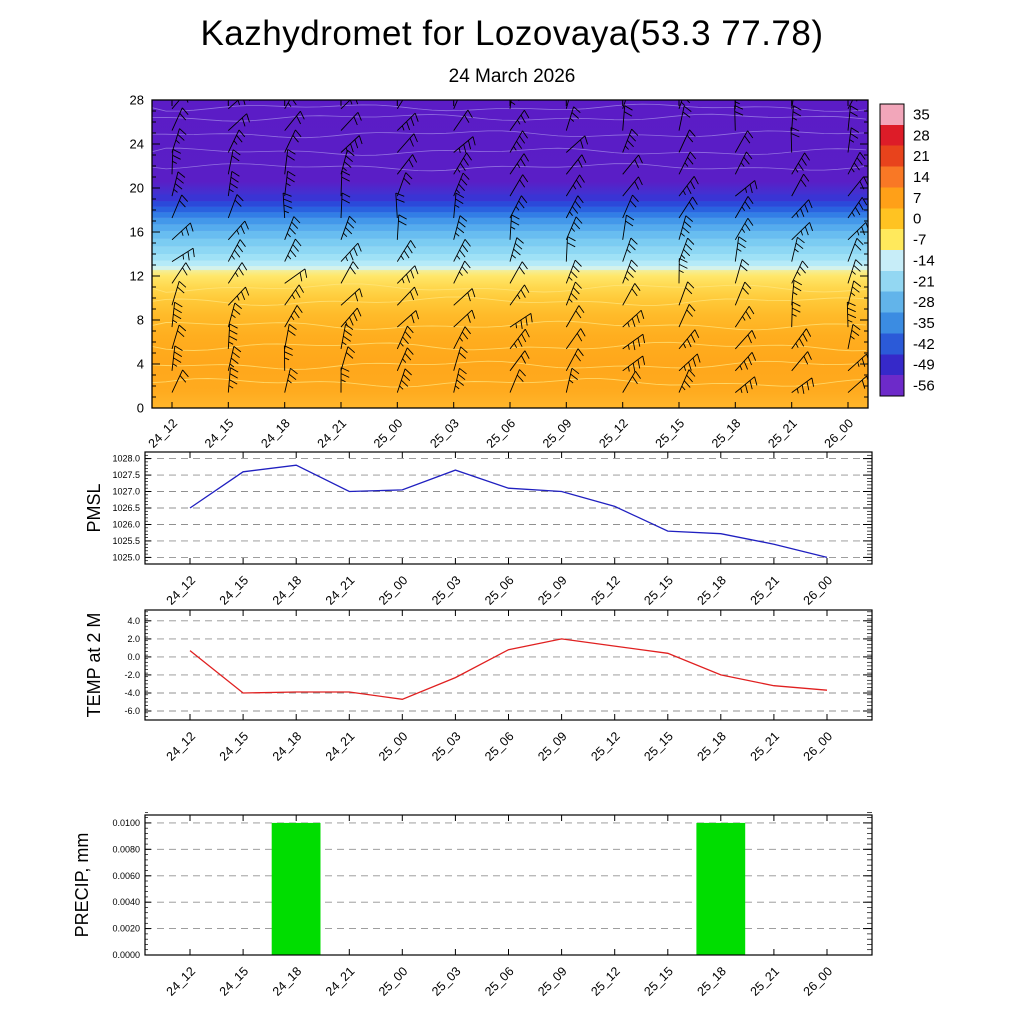 This screenshot has width=1024, height=1024. Describe the element at coordinates (126, 823) in the screenshot. I see `y-tick-label: 0.0100` at that location.